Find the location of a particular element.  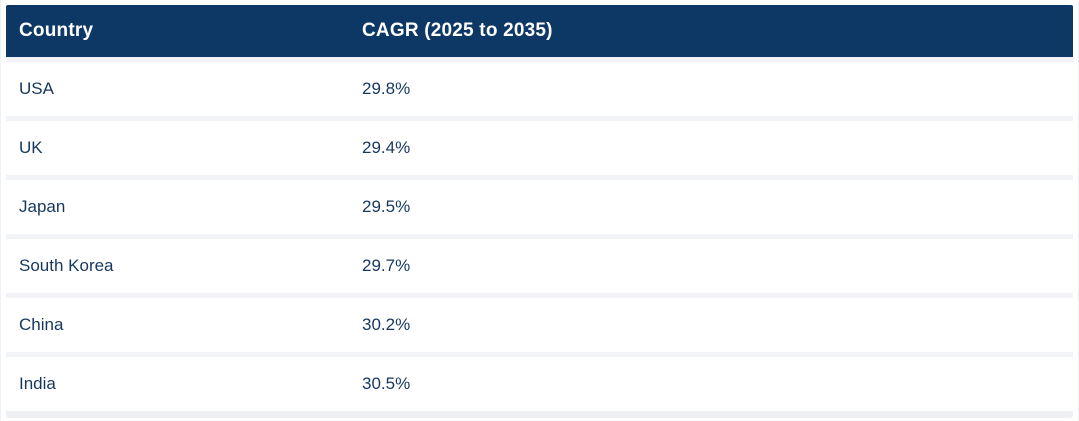

cagr-cell: 29.7% is located at coordinates (386, 265).